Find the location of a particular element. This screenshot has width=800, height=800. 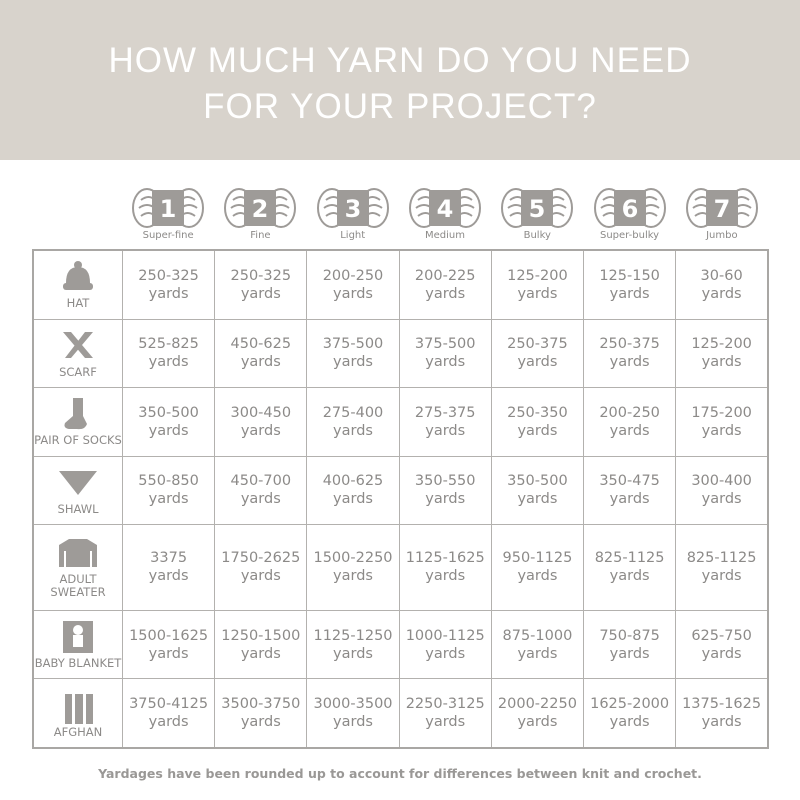

project-cell: SCARF is located at coordinates (77, 353).